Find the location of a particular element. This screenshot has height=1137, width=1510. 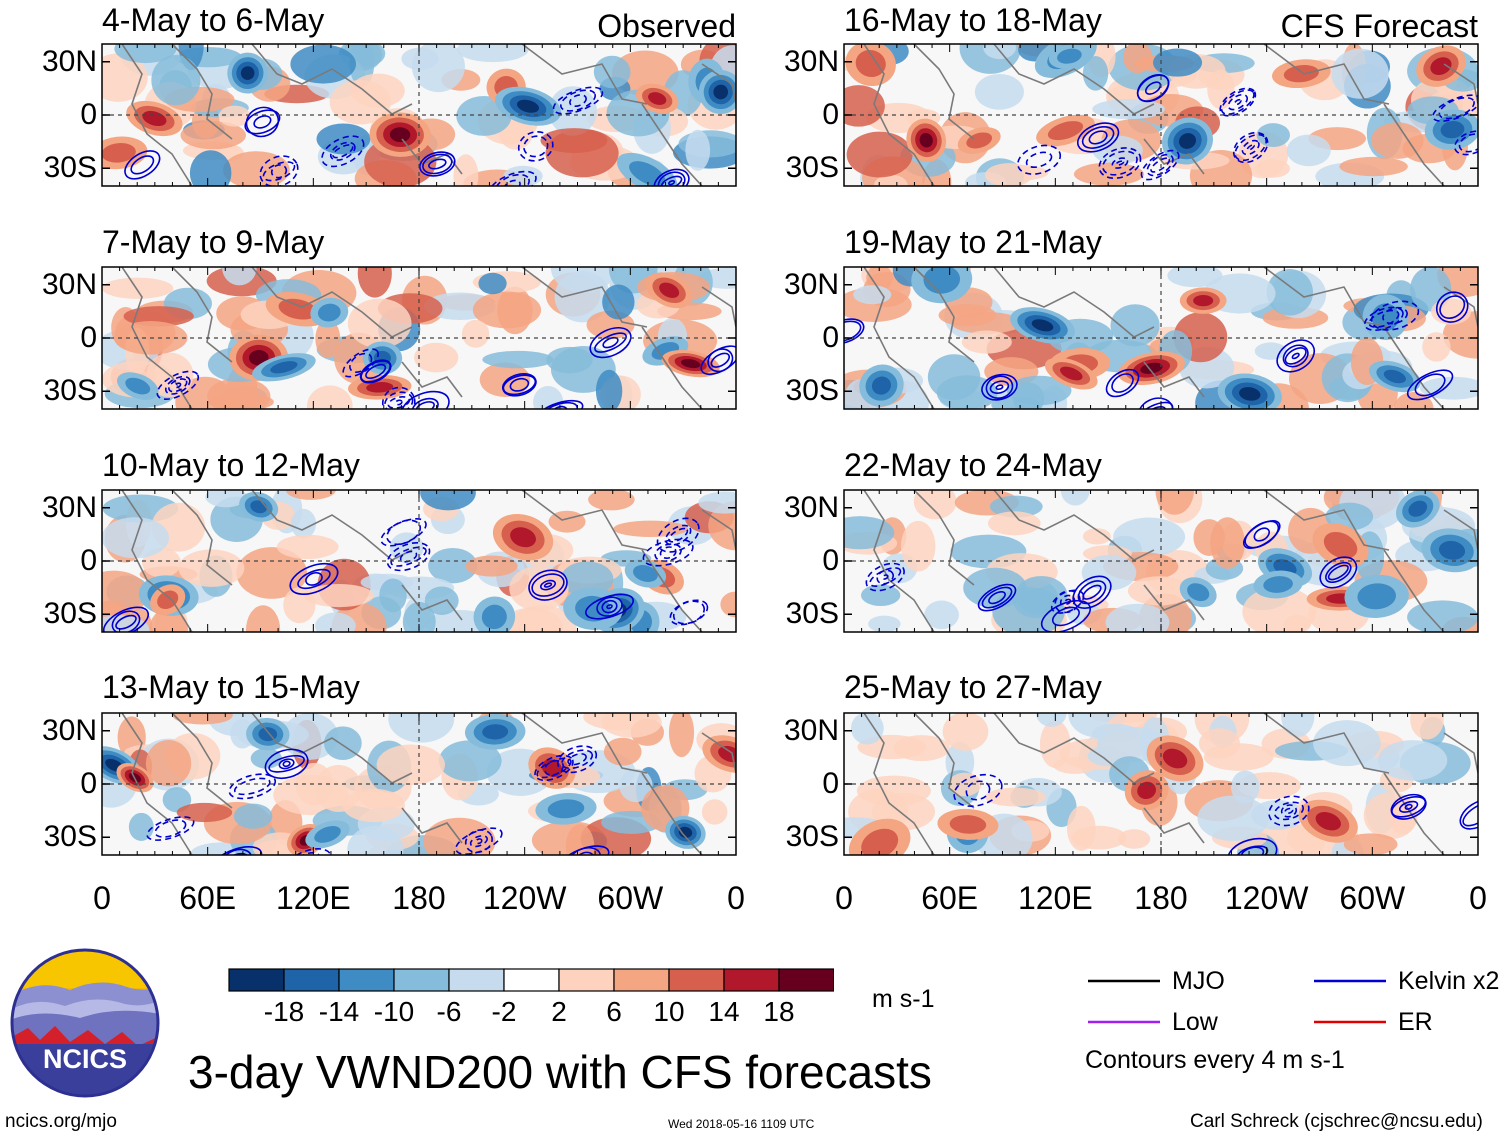

panel-title: 25-May to 27-May is located at coordinates (973, 687).